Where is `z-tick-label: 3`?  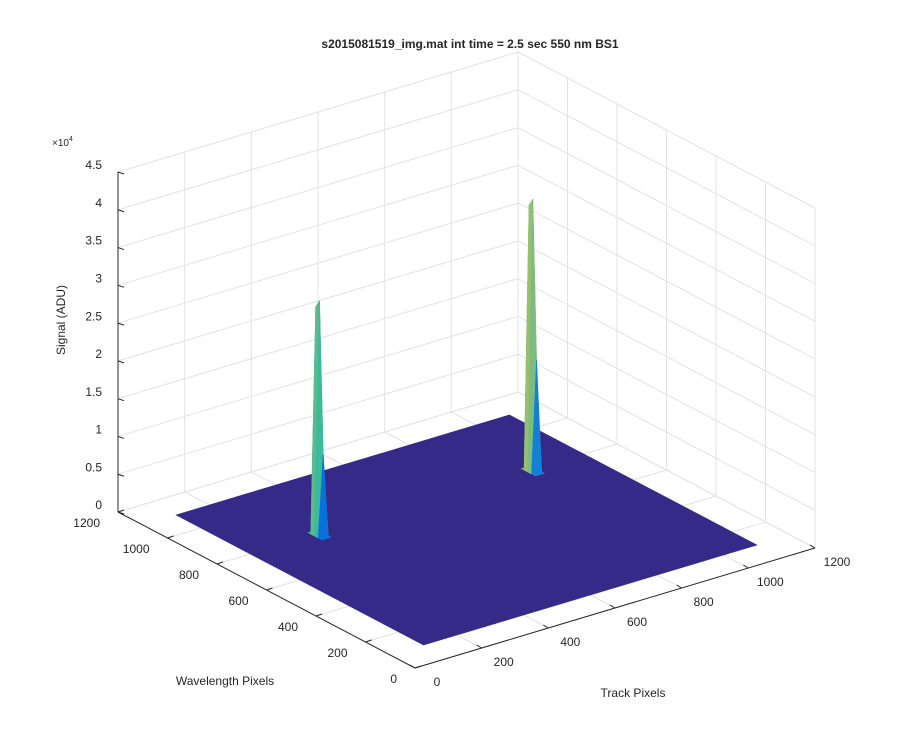 z-tick-label: 3 is located at coordinates (98, 279).